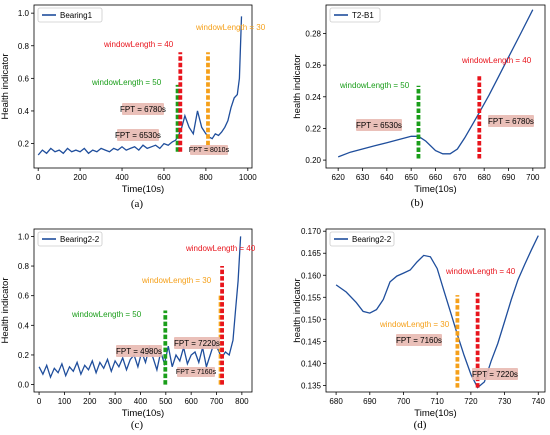 The width and height of the screenshot is (550, 435). Describe the element at coordinates (313, 128) in the screenshot. I see `y-tick-label: 0.22` at that location.